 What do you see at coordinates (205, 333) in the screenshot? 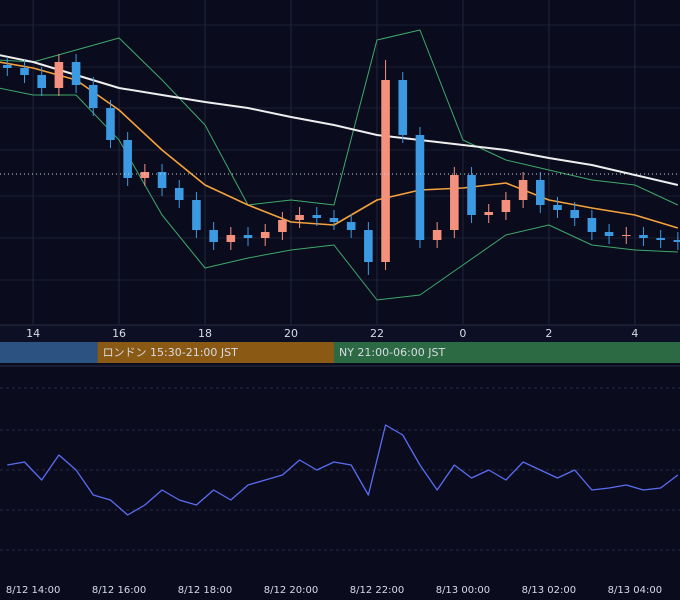
I see `x-tick-label: 18` at bounding box center [205, 333].